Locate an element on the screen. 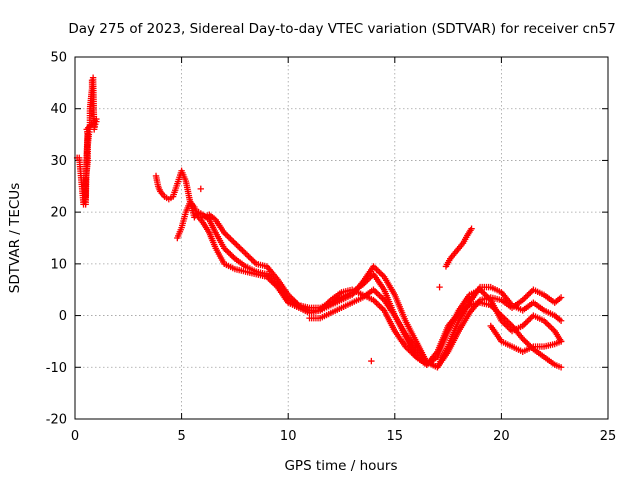  y-tick-label: -20 is located at coordinates (56, 420).